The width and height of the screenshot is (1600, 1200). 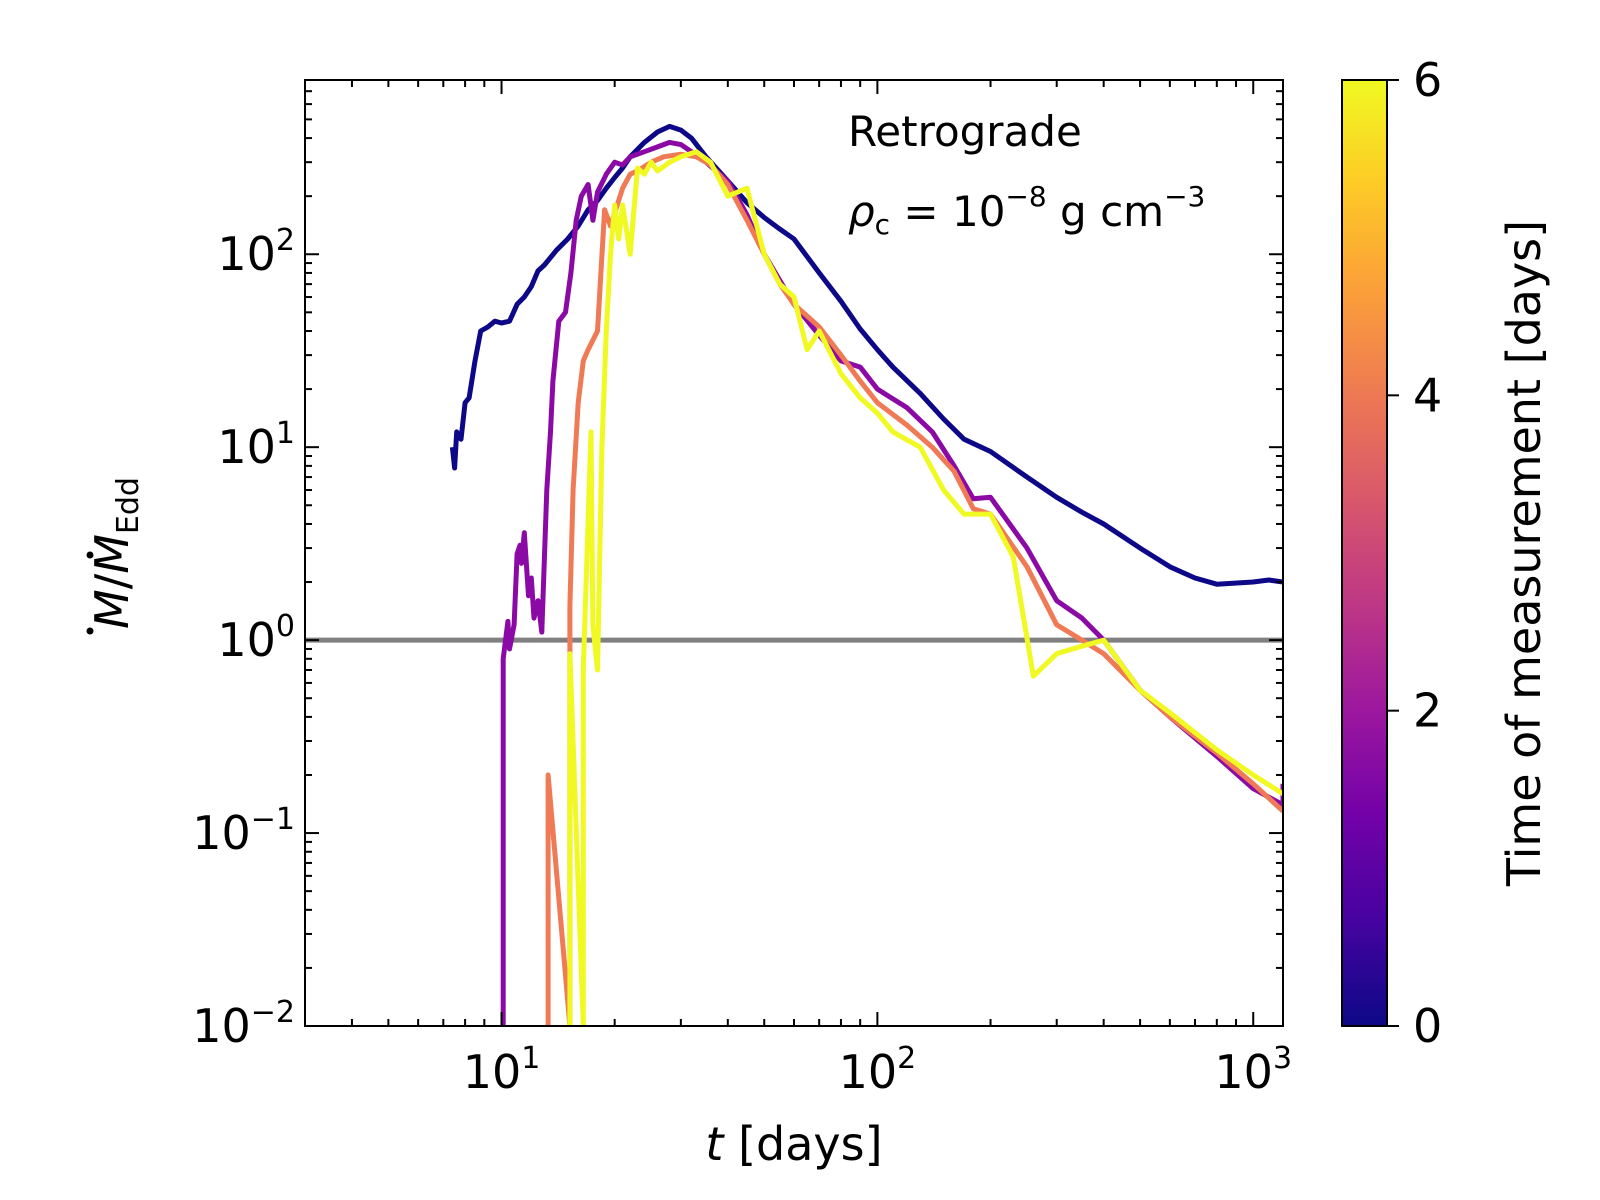 I want to click on colorbar-tick-label: 4, so click(x=1427, y=395).